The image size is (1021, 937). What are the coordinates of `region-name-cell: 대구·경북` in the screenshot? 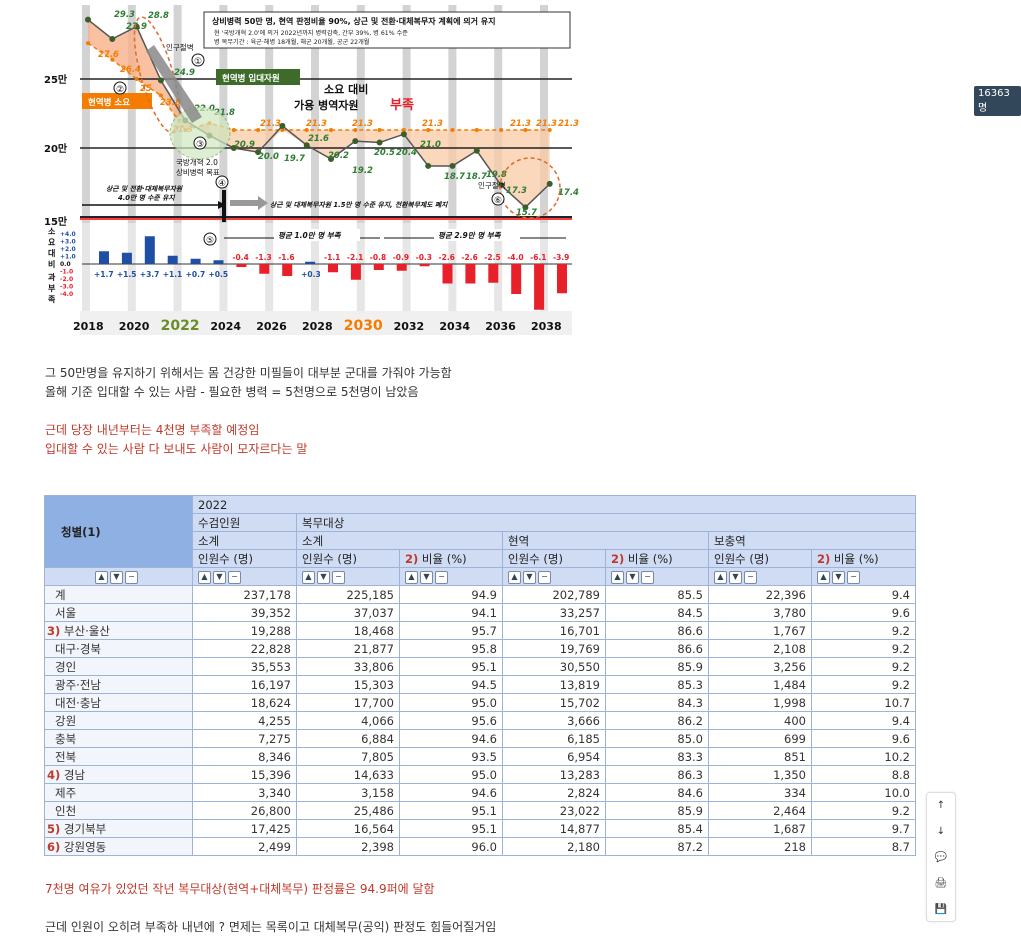 It's located at (118, 648).